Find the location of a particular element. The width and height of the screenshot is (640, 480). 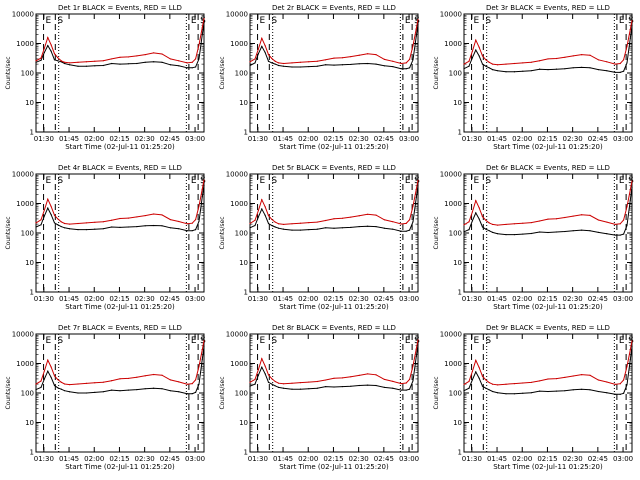

y-tick-label: 10 is located at coordinates (29, 263).